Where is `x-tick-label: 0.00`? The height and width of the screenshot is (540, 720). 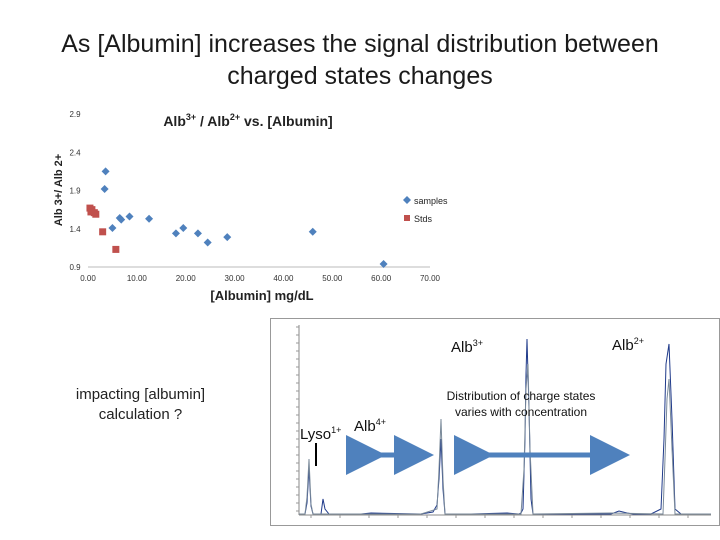
x-tick-label: 0.00 is located at coordinates (88, 278).